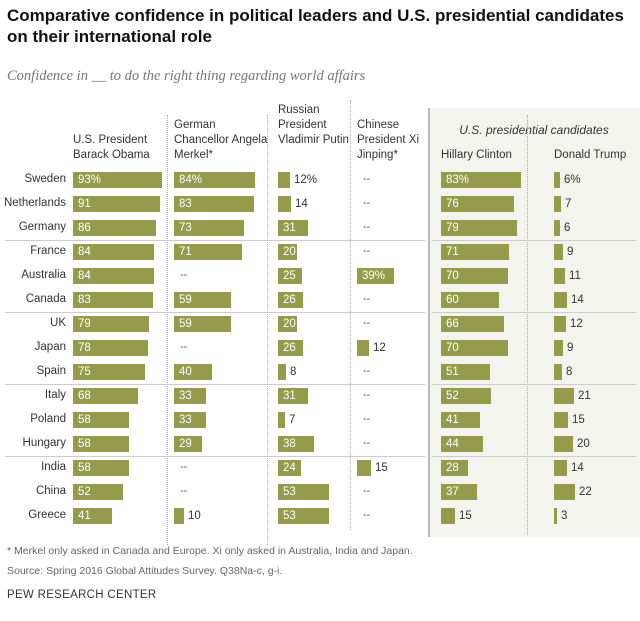 Image resolution: width=640 pixels, height=621 pixels. I want to click on category-label: UK, so click(58, 323).